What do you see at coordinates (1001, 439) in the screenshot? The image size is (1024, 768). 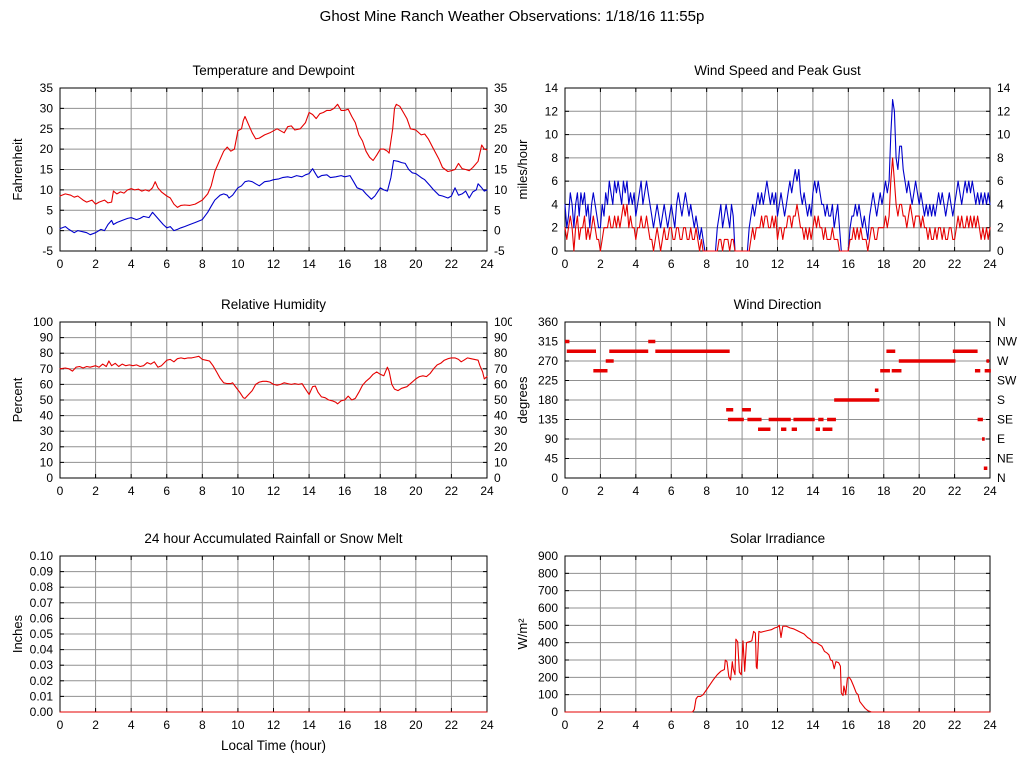 I see `svg-text: E` at bounding box center [1001, 439].